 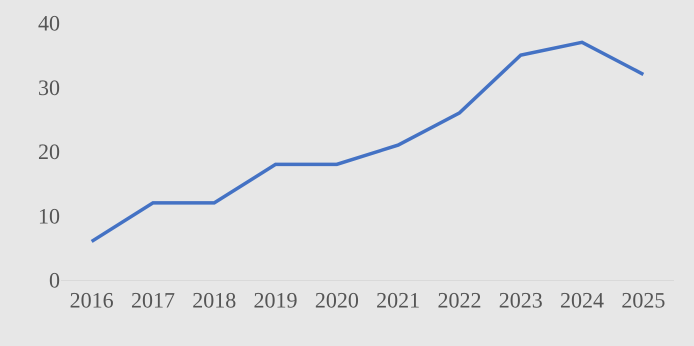 What do you see at coordinates (398, 299) in the screenshot?
I see `x-tick-label: 2021` at bounding box center [398, 299].